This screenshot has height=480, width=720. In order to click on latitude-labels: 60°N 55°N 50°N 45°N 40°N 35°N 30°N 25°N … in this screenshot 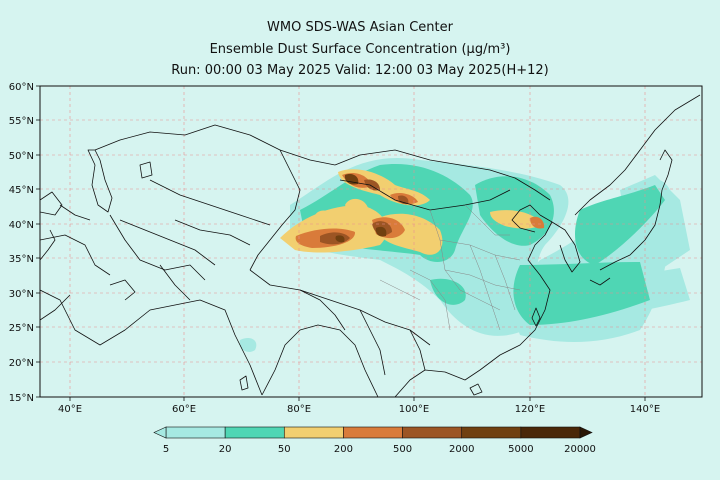, I will do `click(21, 243)`.